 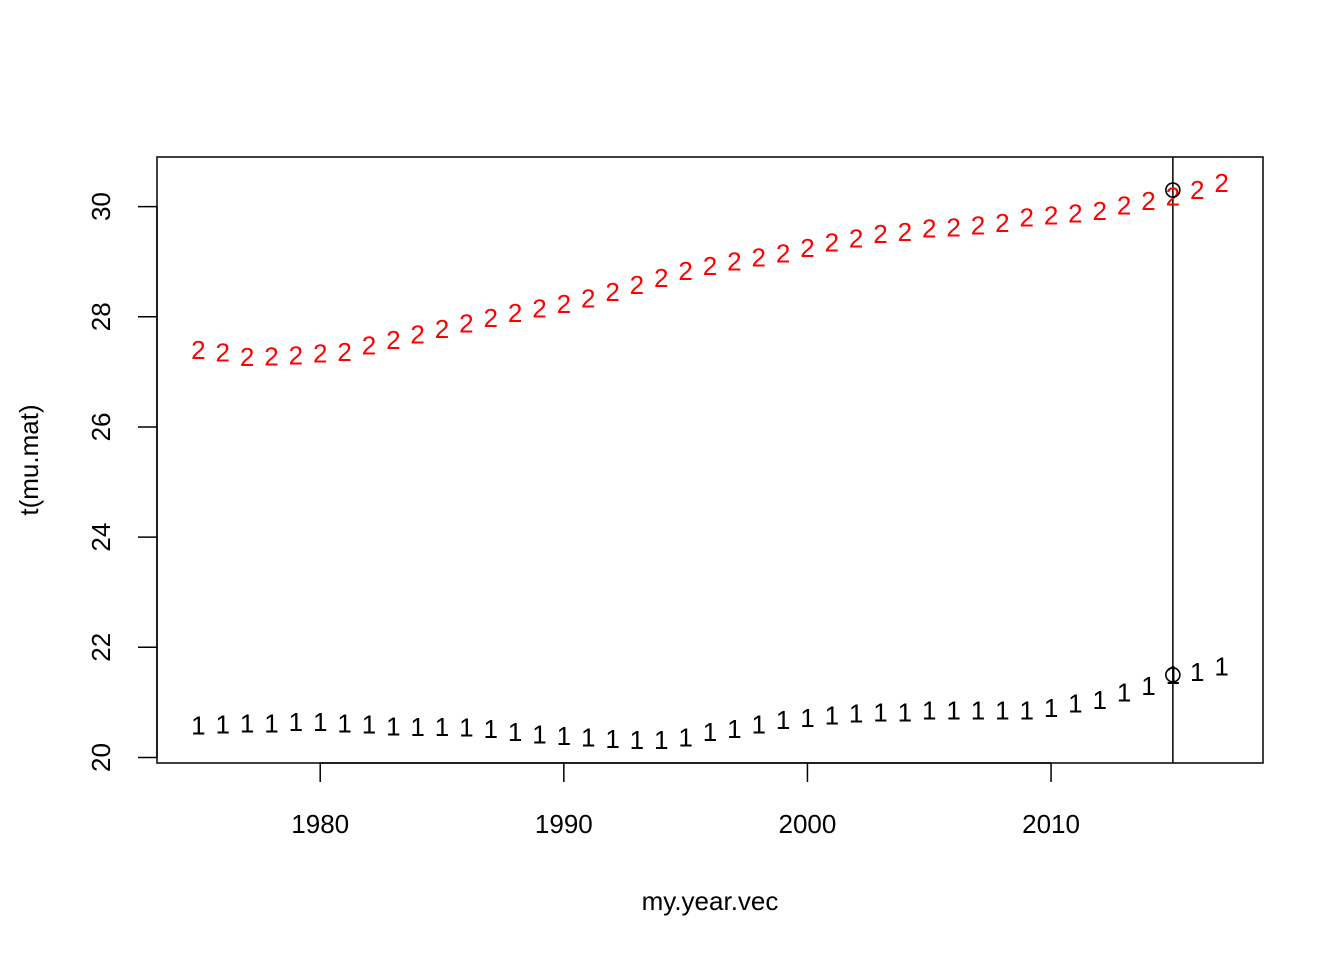 What do you see at coordinates (101, 537) in the screenshot?
I see `y-tick-label: 24` at bounding box center [101, 537].